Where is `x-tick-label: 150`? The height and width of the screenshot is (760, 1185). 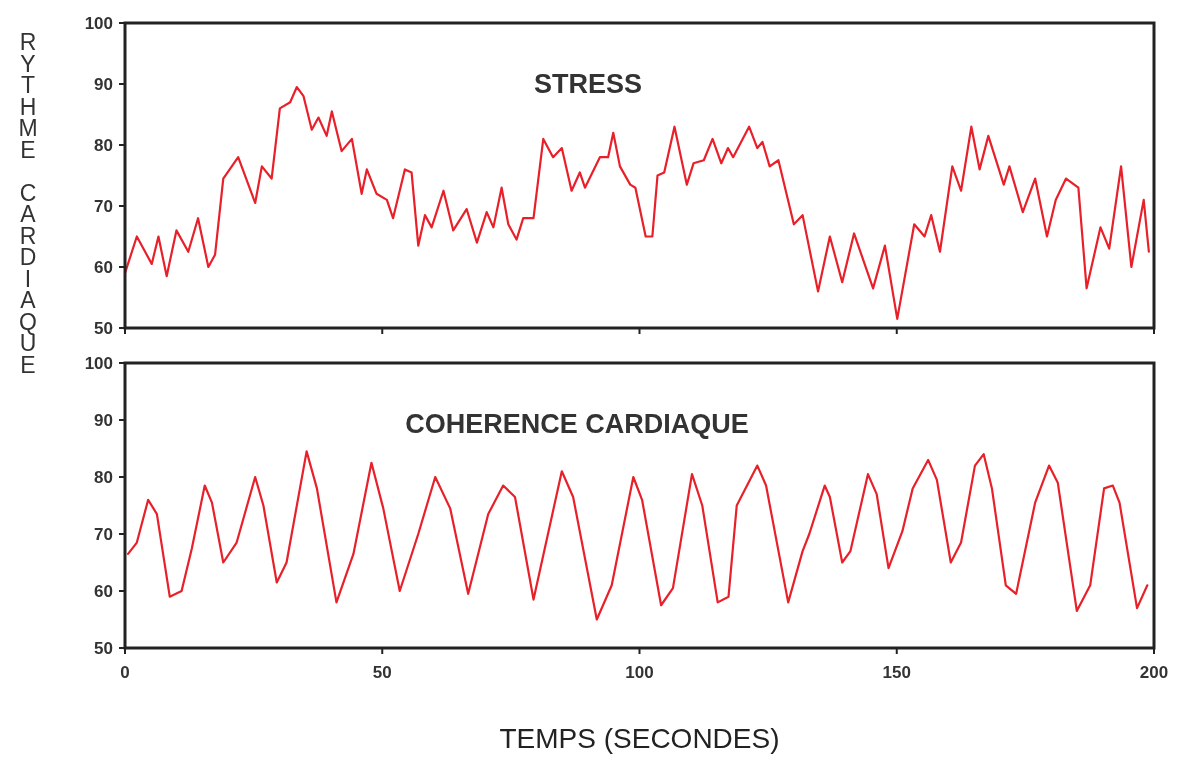
x-tick-label: 150 is located at coordinates (896, 672).